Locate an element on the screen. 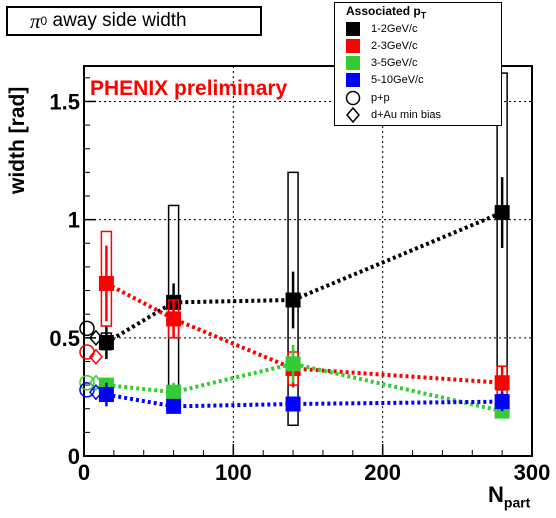 The height and width of the screenshot is (518, 556). legend-label: 3-5GeV/c is located at coordinates (394, 63).